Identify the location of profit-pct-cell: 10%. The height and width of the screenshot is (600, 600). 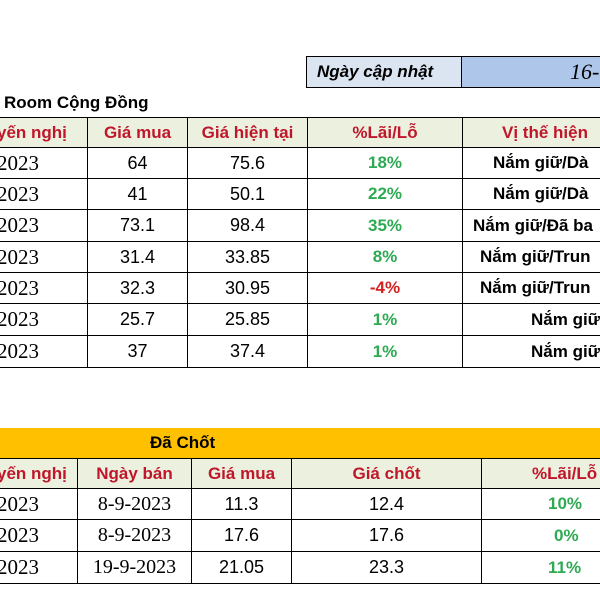
(540, 504).